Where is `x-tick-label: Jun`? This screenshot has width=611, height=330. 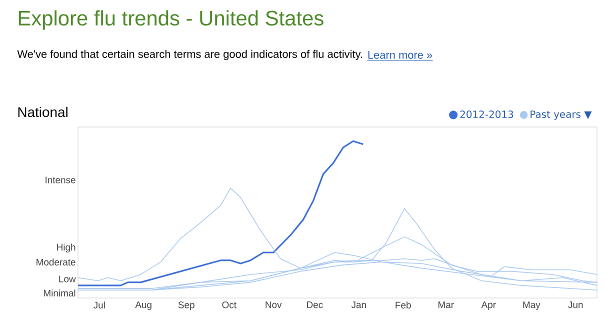 x-tick-label: Jun is located at coordinates (575, 305).